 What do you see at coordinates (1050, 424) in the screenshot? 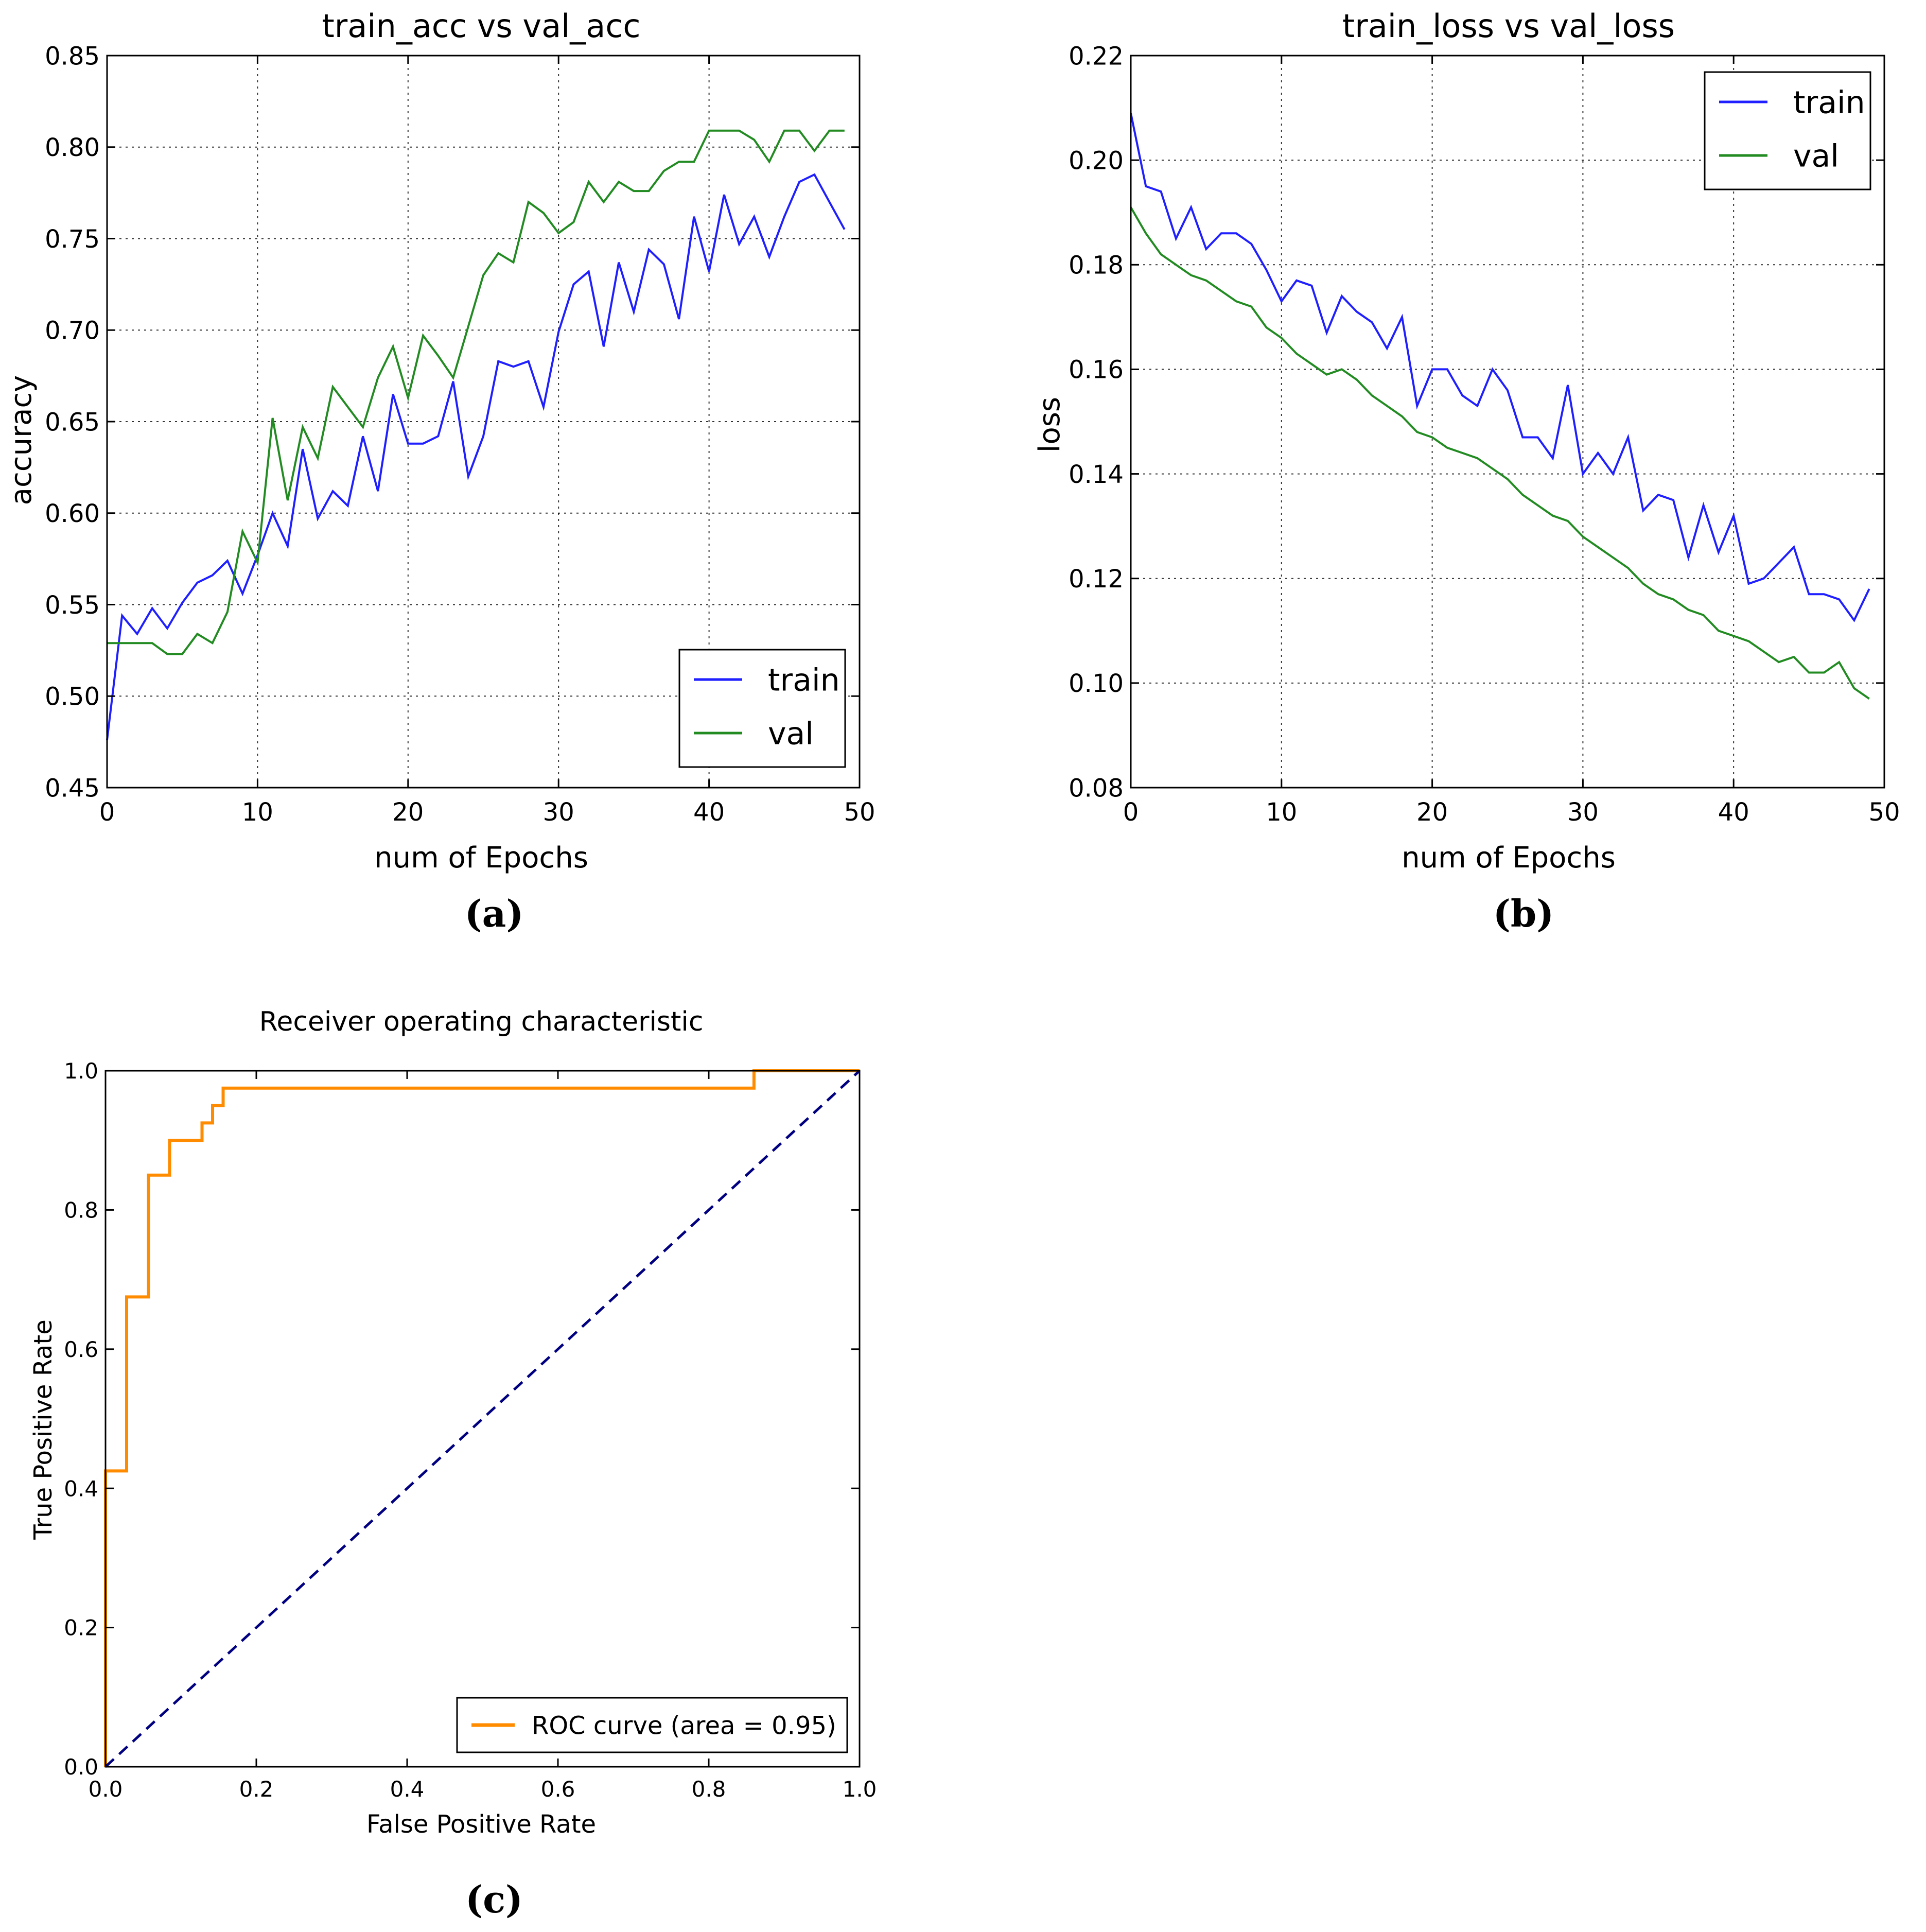
I see `y-axis-label: loss` at bounding box center [1050, 424].